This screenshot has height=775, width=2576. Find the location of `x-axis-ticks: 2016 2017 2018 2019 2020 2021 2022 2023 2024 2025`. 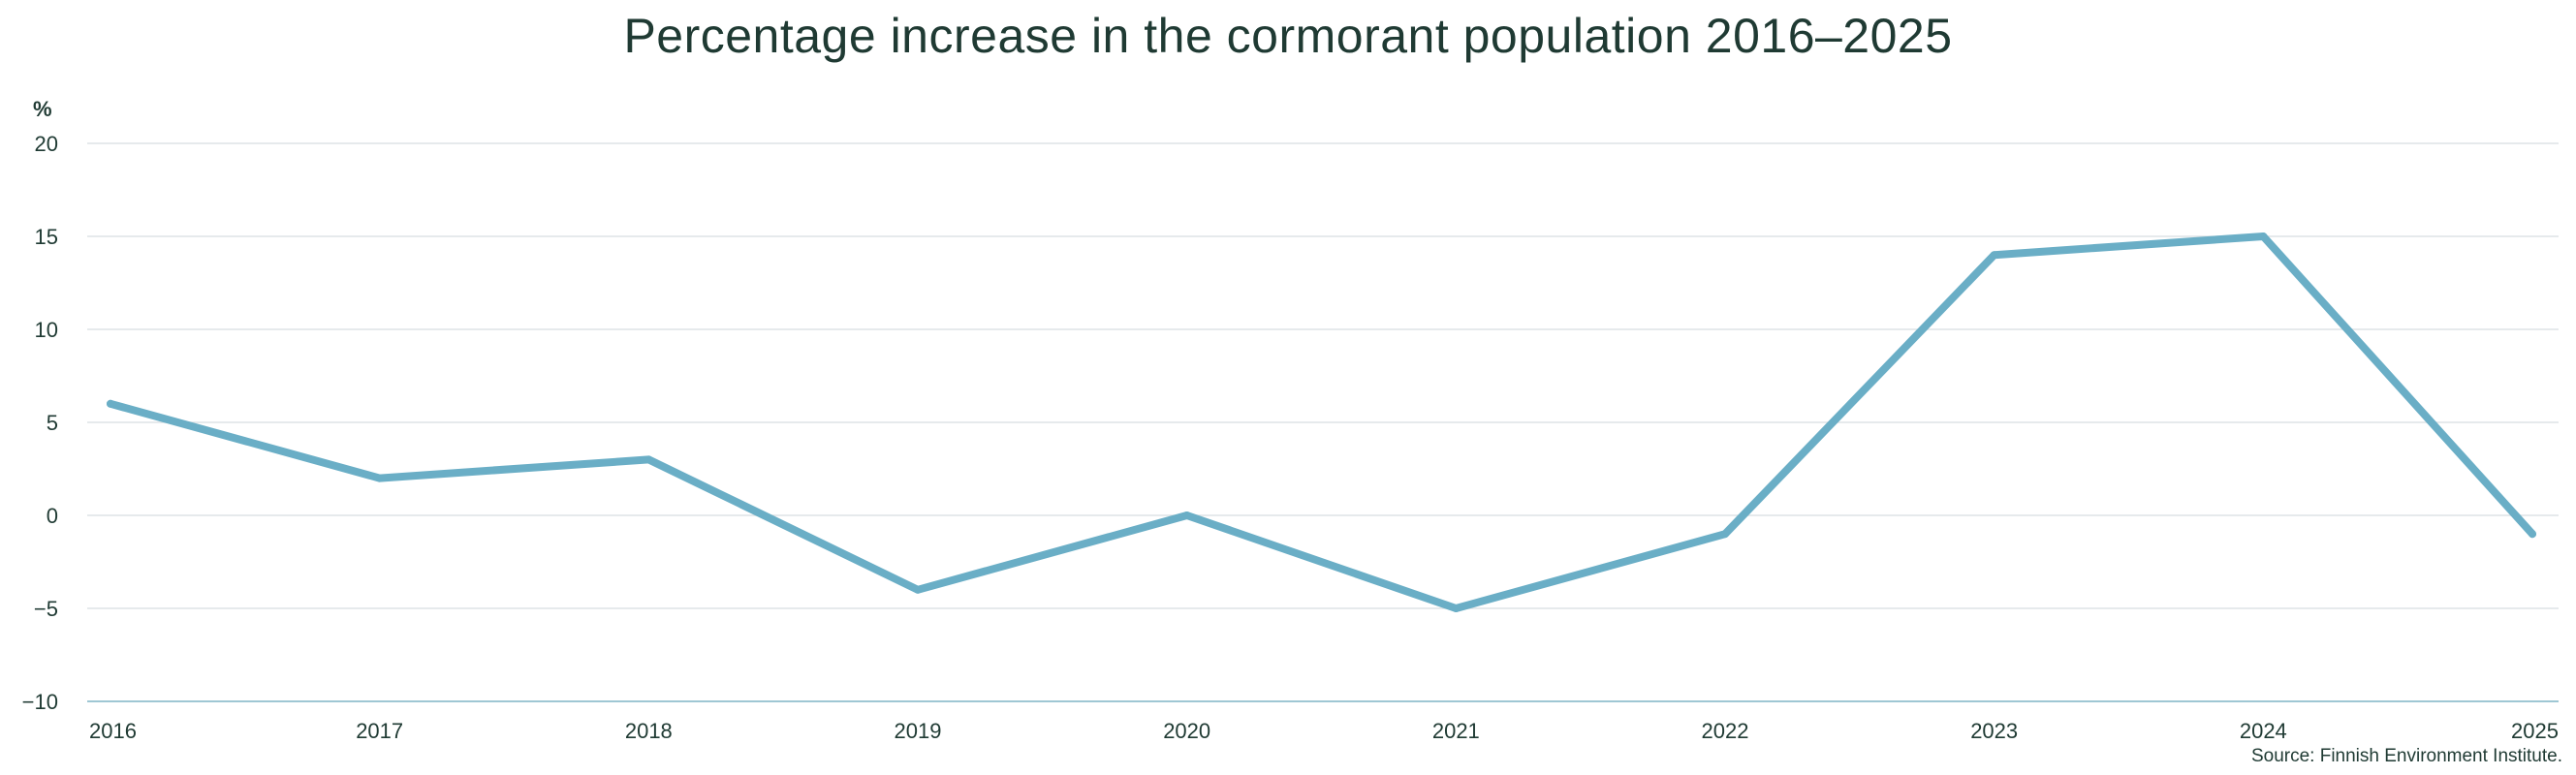

x-axis-ticks: 2016 2017 2018 2019 2020 2021 2022 2023 2024 2025 is located at coordinates (1324, 731).